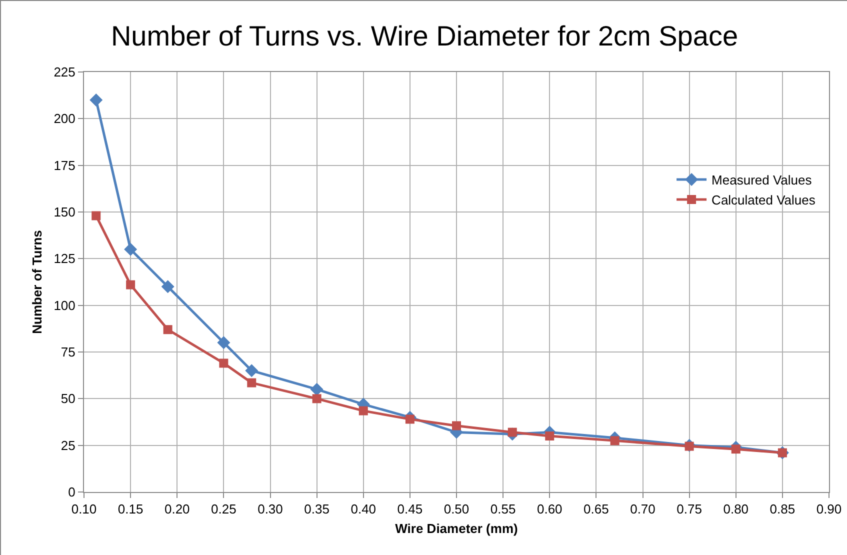  Describe the element at coordinates (270, 509) in the screenshot. I see `x-tick-label: 0.30` at that location.